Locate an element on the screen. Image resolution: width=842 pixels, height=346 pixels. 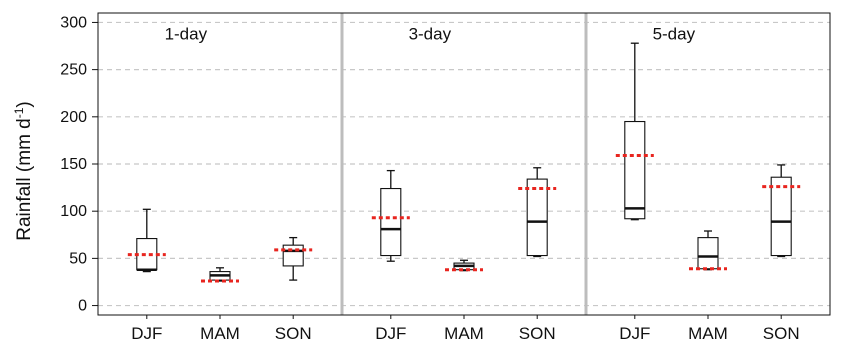
y-axis-title-main: Rainfall (mm d is located at coordinates (24, 179).